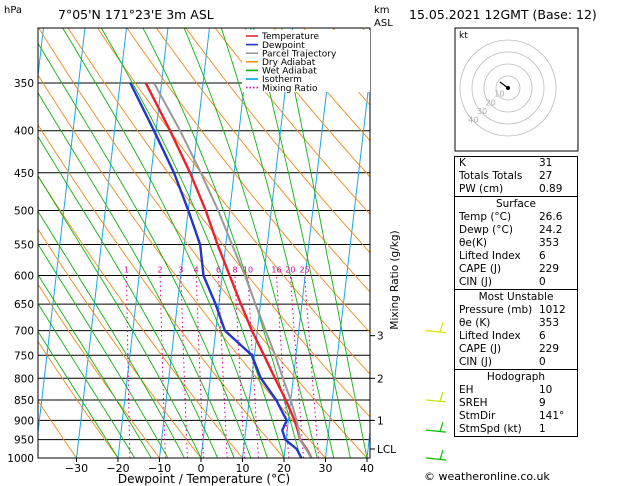  What do you see at coordinates (473, 120) in the screenshot?
I see `hodograph-ring-label: 40` at bounding box center [473, 120].